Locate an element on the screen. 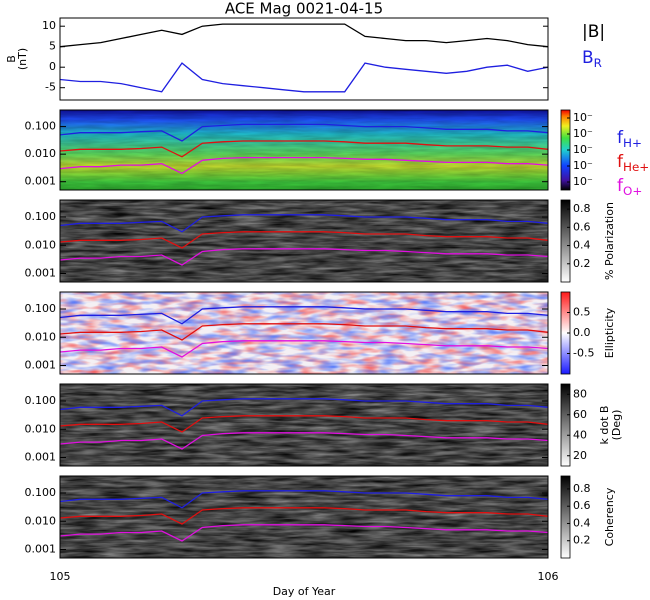  chart-title: ACE Mag 0021-04-15 is located at coordinates (304, 9).